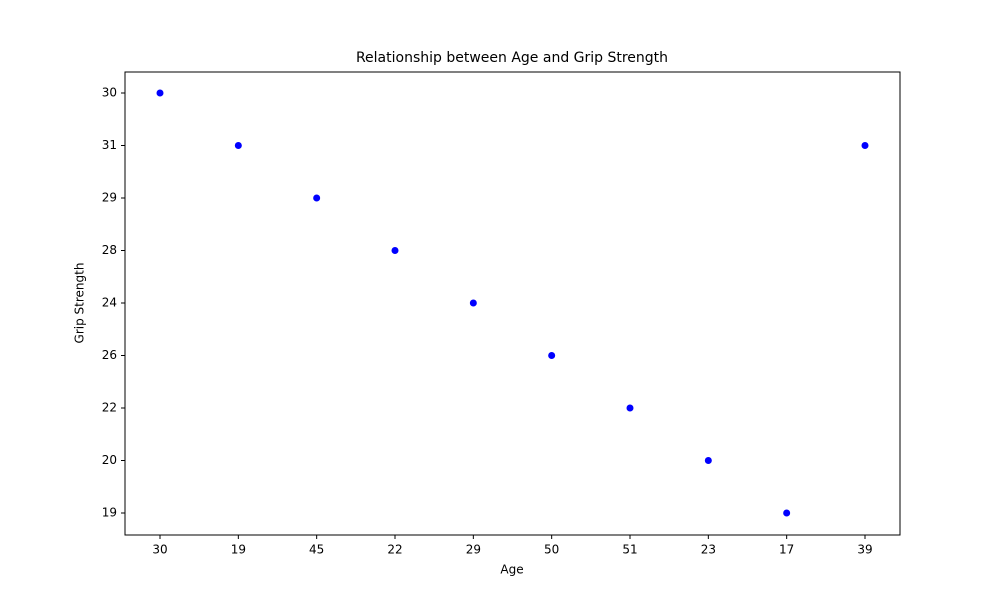 Image resolution: width=1000 pixels, height=600 pixels. I want to click on x-axis-label: Age, so click(511, 570).